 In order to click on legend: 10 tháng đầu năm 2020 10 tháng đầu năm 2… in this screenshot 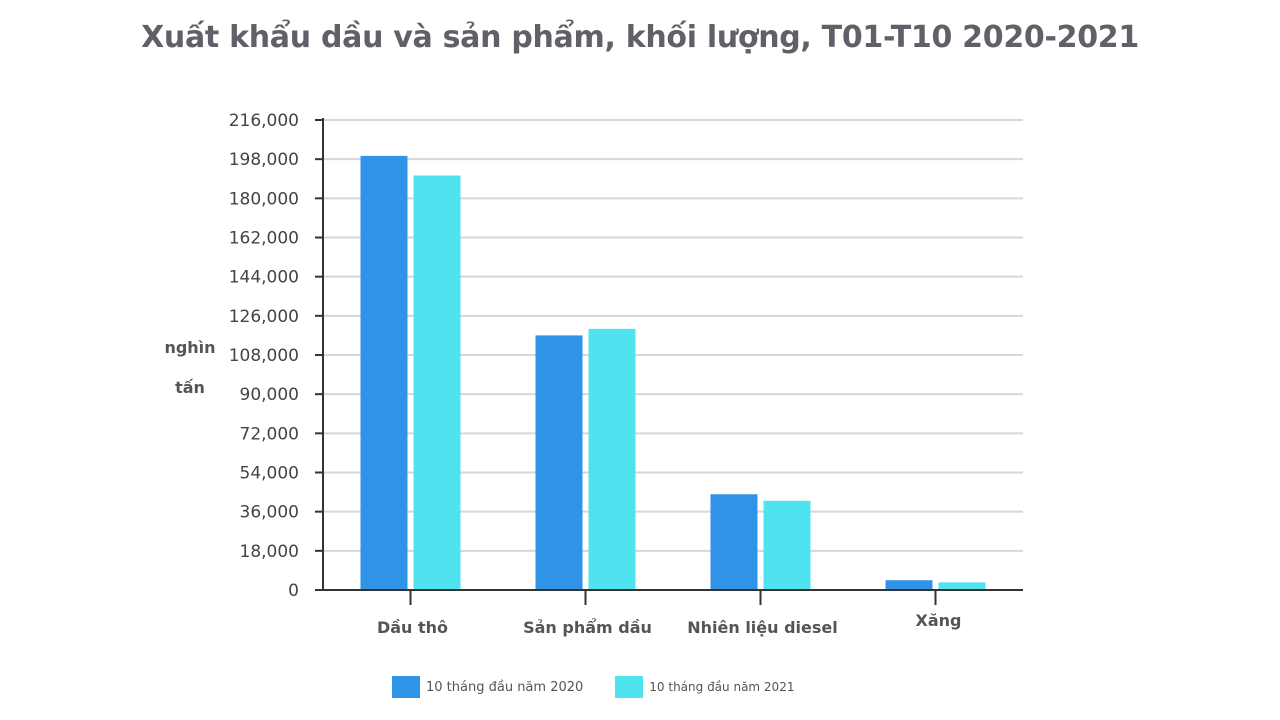, I will do `click(609, 687)`.